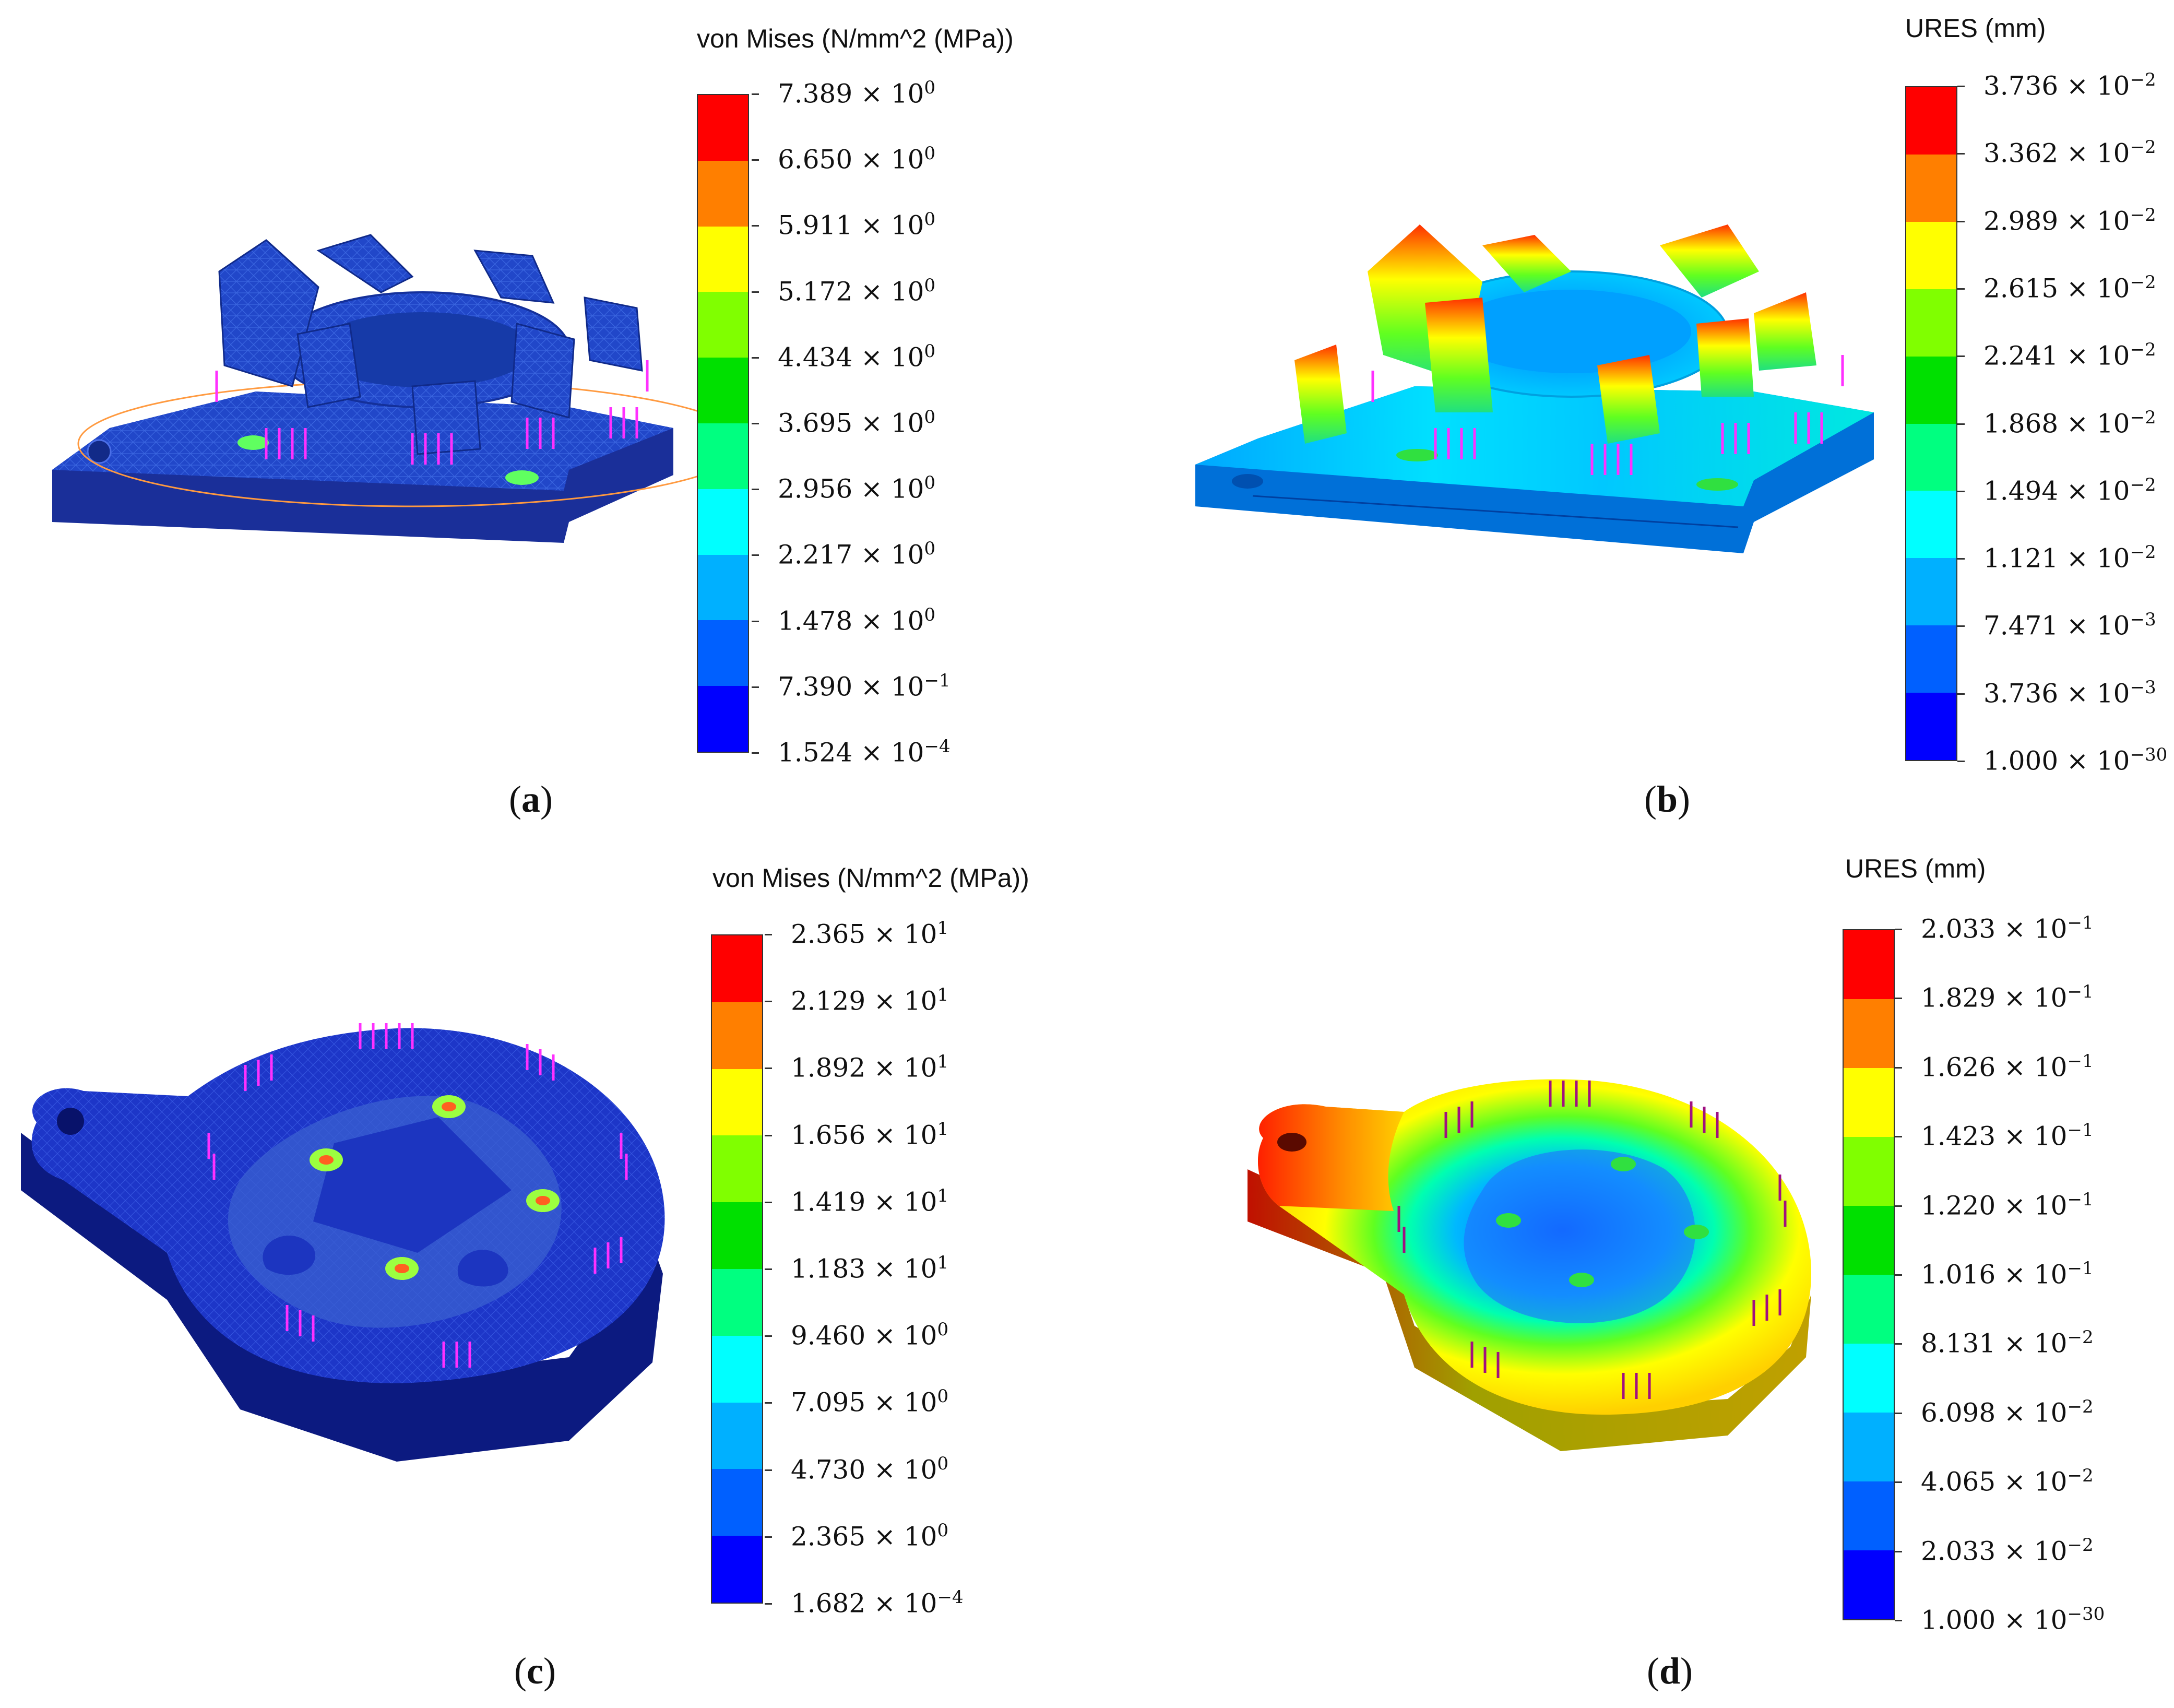  I want to click on caption-letter: c, so click(534, 1671).